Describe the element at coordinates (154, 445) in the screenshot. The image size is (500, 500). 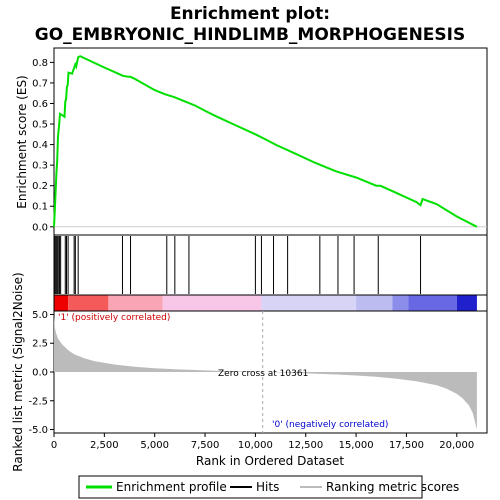
I see `x-tick-label: 5,000` at that location.